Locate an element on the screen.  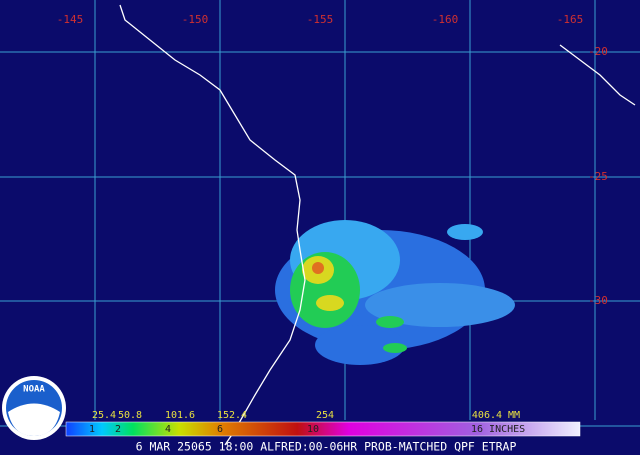
precipitation is located at coordinates (395, 292).